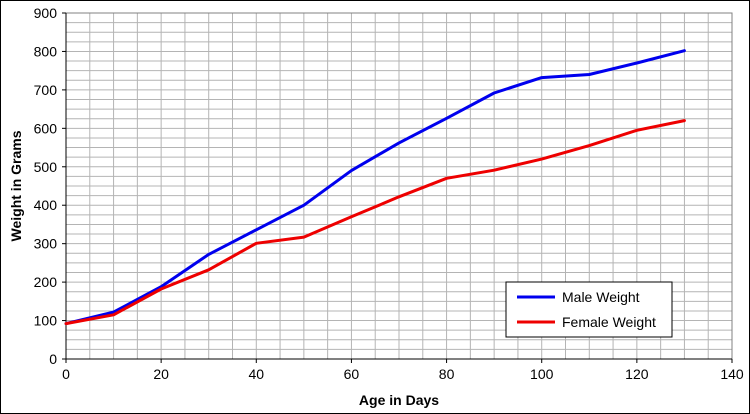 This screenshot has width=750, height=414. I want to click on legend-label-male: Male Weight, so click(601, 297).